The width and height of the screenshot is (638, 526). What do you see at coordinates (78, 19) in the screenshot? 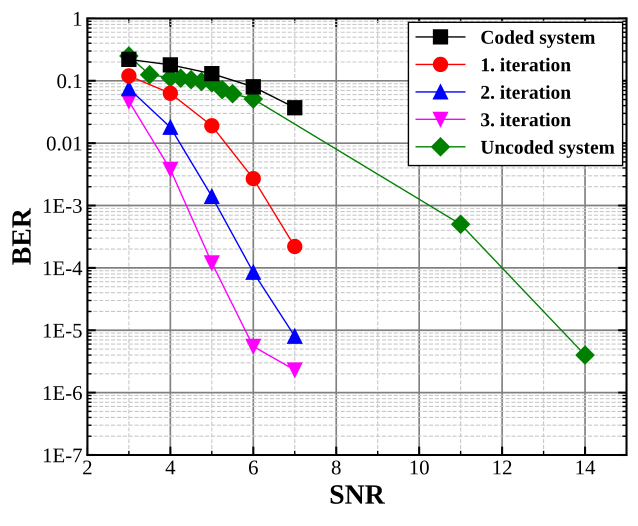
I see `y-tick-label: 1` at bounding box center [78, 19].